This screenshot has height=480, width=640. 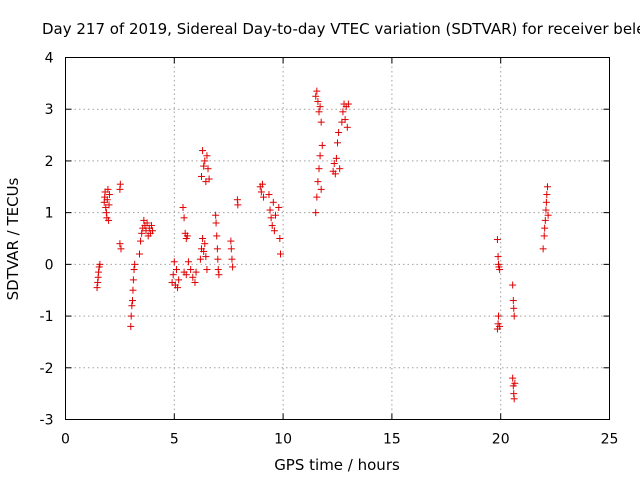 I want to click on y-tick-label: -3, so click(x=47, y=421).